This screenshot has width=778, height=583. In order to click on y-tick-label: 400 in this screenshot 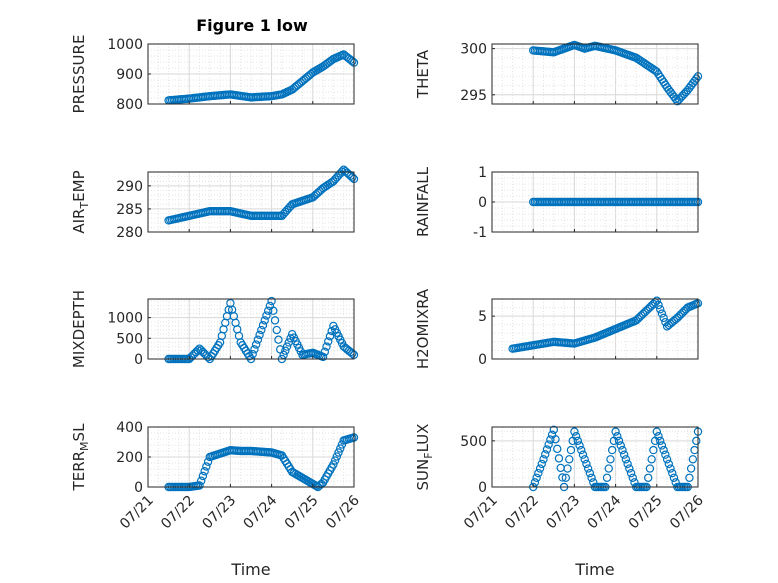, I will do `click(129, 428)`.